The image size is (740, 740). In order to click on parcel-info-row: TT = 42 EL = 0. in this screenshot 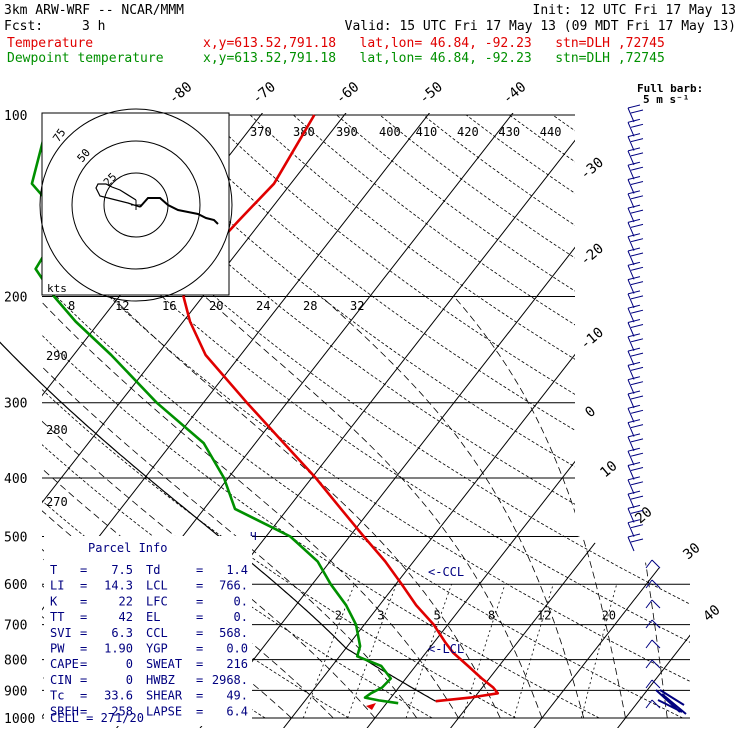, I will do `click(149, 617)`.